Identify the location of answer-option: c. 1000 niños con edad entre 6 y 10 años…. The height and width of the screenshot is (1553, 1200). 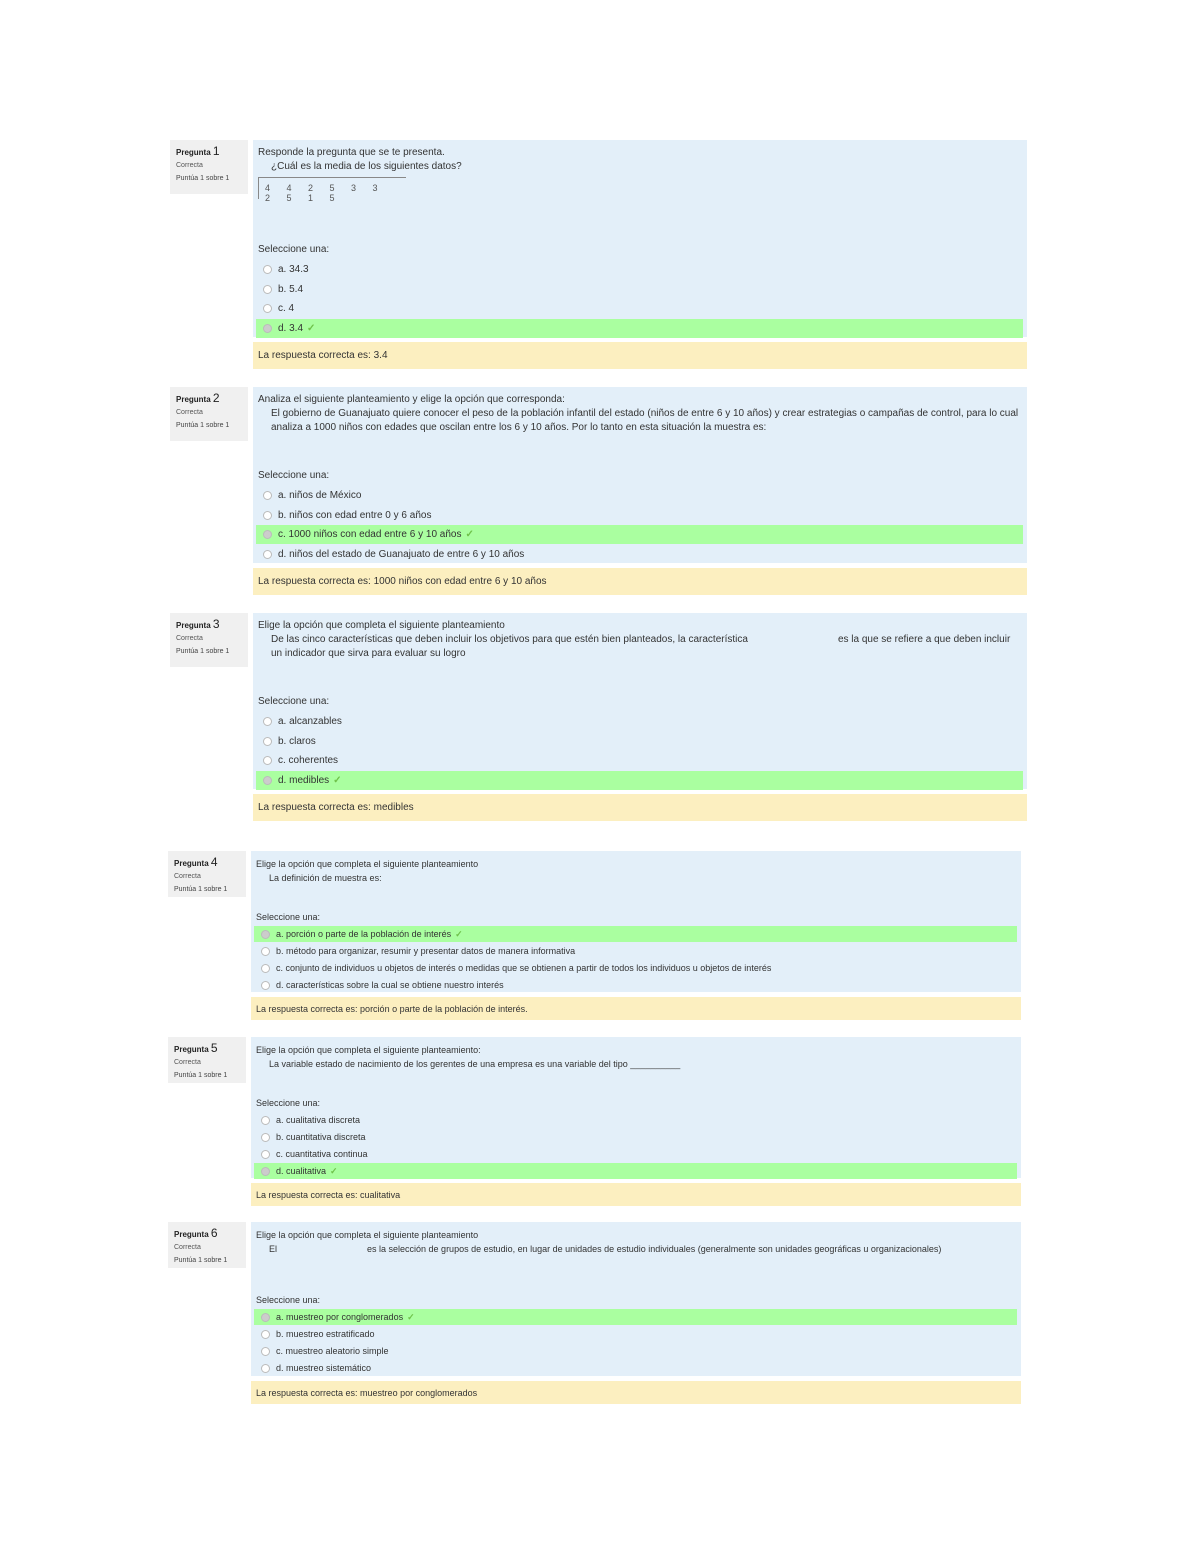
(639, 534).